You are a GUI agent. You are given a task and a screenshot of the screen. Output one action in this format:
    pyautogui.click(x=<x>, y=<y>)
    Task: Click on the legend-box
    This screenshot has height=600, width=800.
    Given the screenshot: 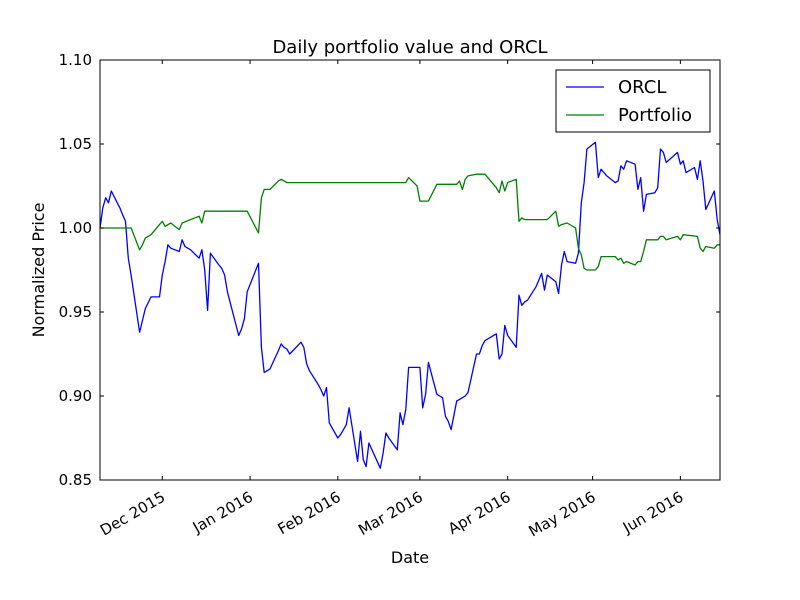 What is the action you would take?
    pyautogui.click(x=633, y=101)
    